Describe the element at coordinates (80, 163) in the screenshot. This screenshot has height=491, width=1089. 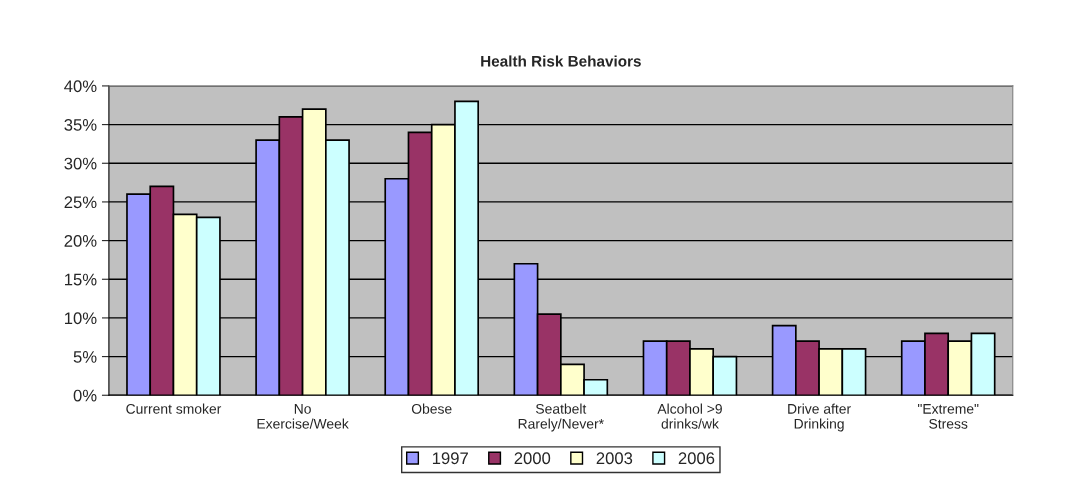
I see `y-tick-label: 30%` at that location.